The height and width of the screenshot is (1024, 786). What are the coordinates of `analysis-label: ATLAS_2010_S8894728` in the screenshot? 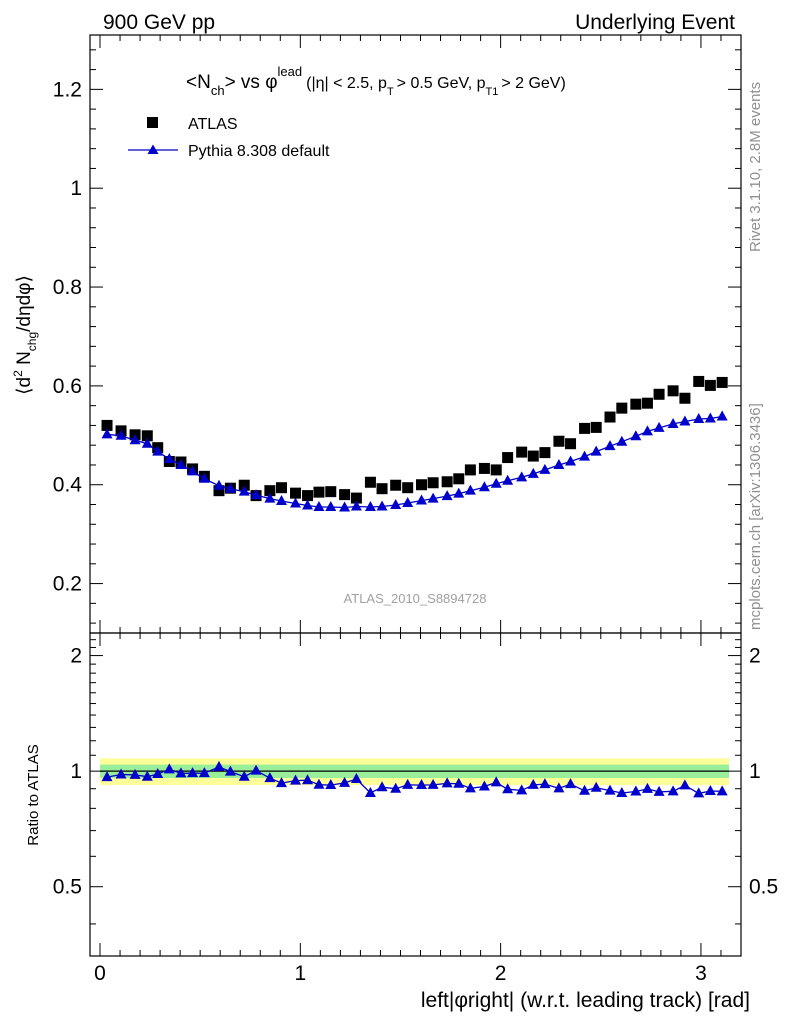 It's located at (415, 598).